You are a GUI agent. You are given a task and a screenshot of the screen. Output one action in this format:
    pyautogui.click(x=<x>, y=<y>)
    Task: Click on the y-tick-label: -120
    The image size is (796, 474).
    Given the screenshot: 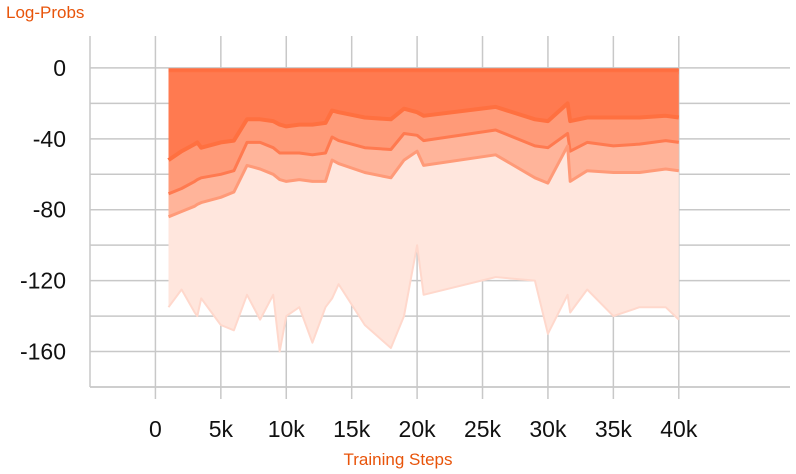 What is the action you would take?
    pyautogui.click(x=43, y=281)
    